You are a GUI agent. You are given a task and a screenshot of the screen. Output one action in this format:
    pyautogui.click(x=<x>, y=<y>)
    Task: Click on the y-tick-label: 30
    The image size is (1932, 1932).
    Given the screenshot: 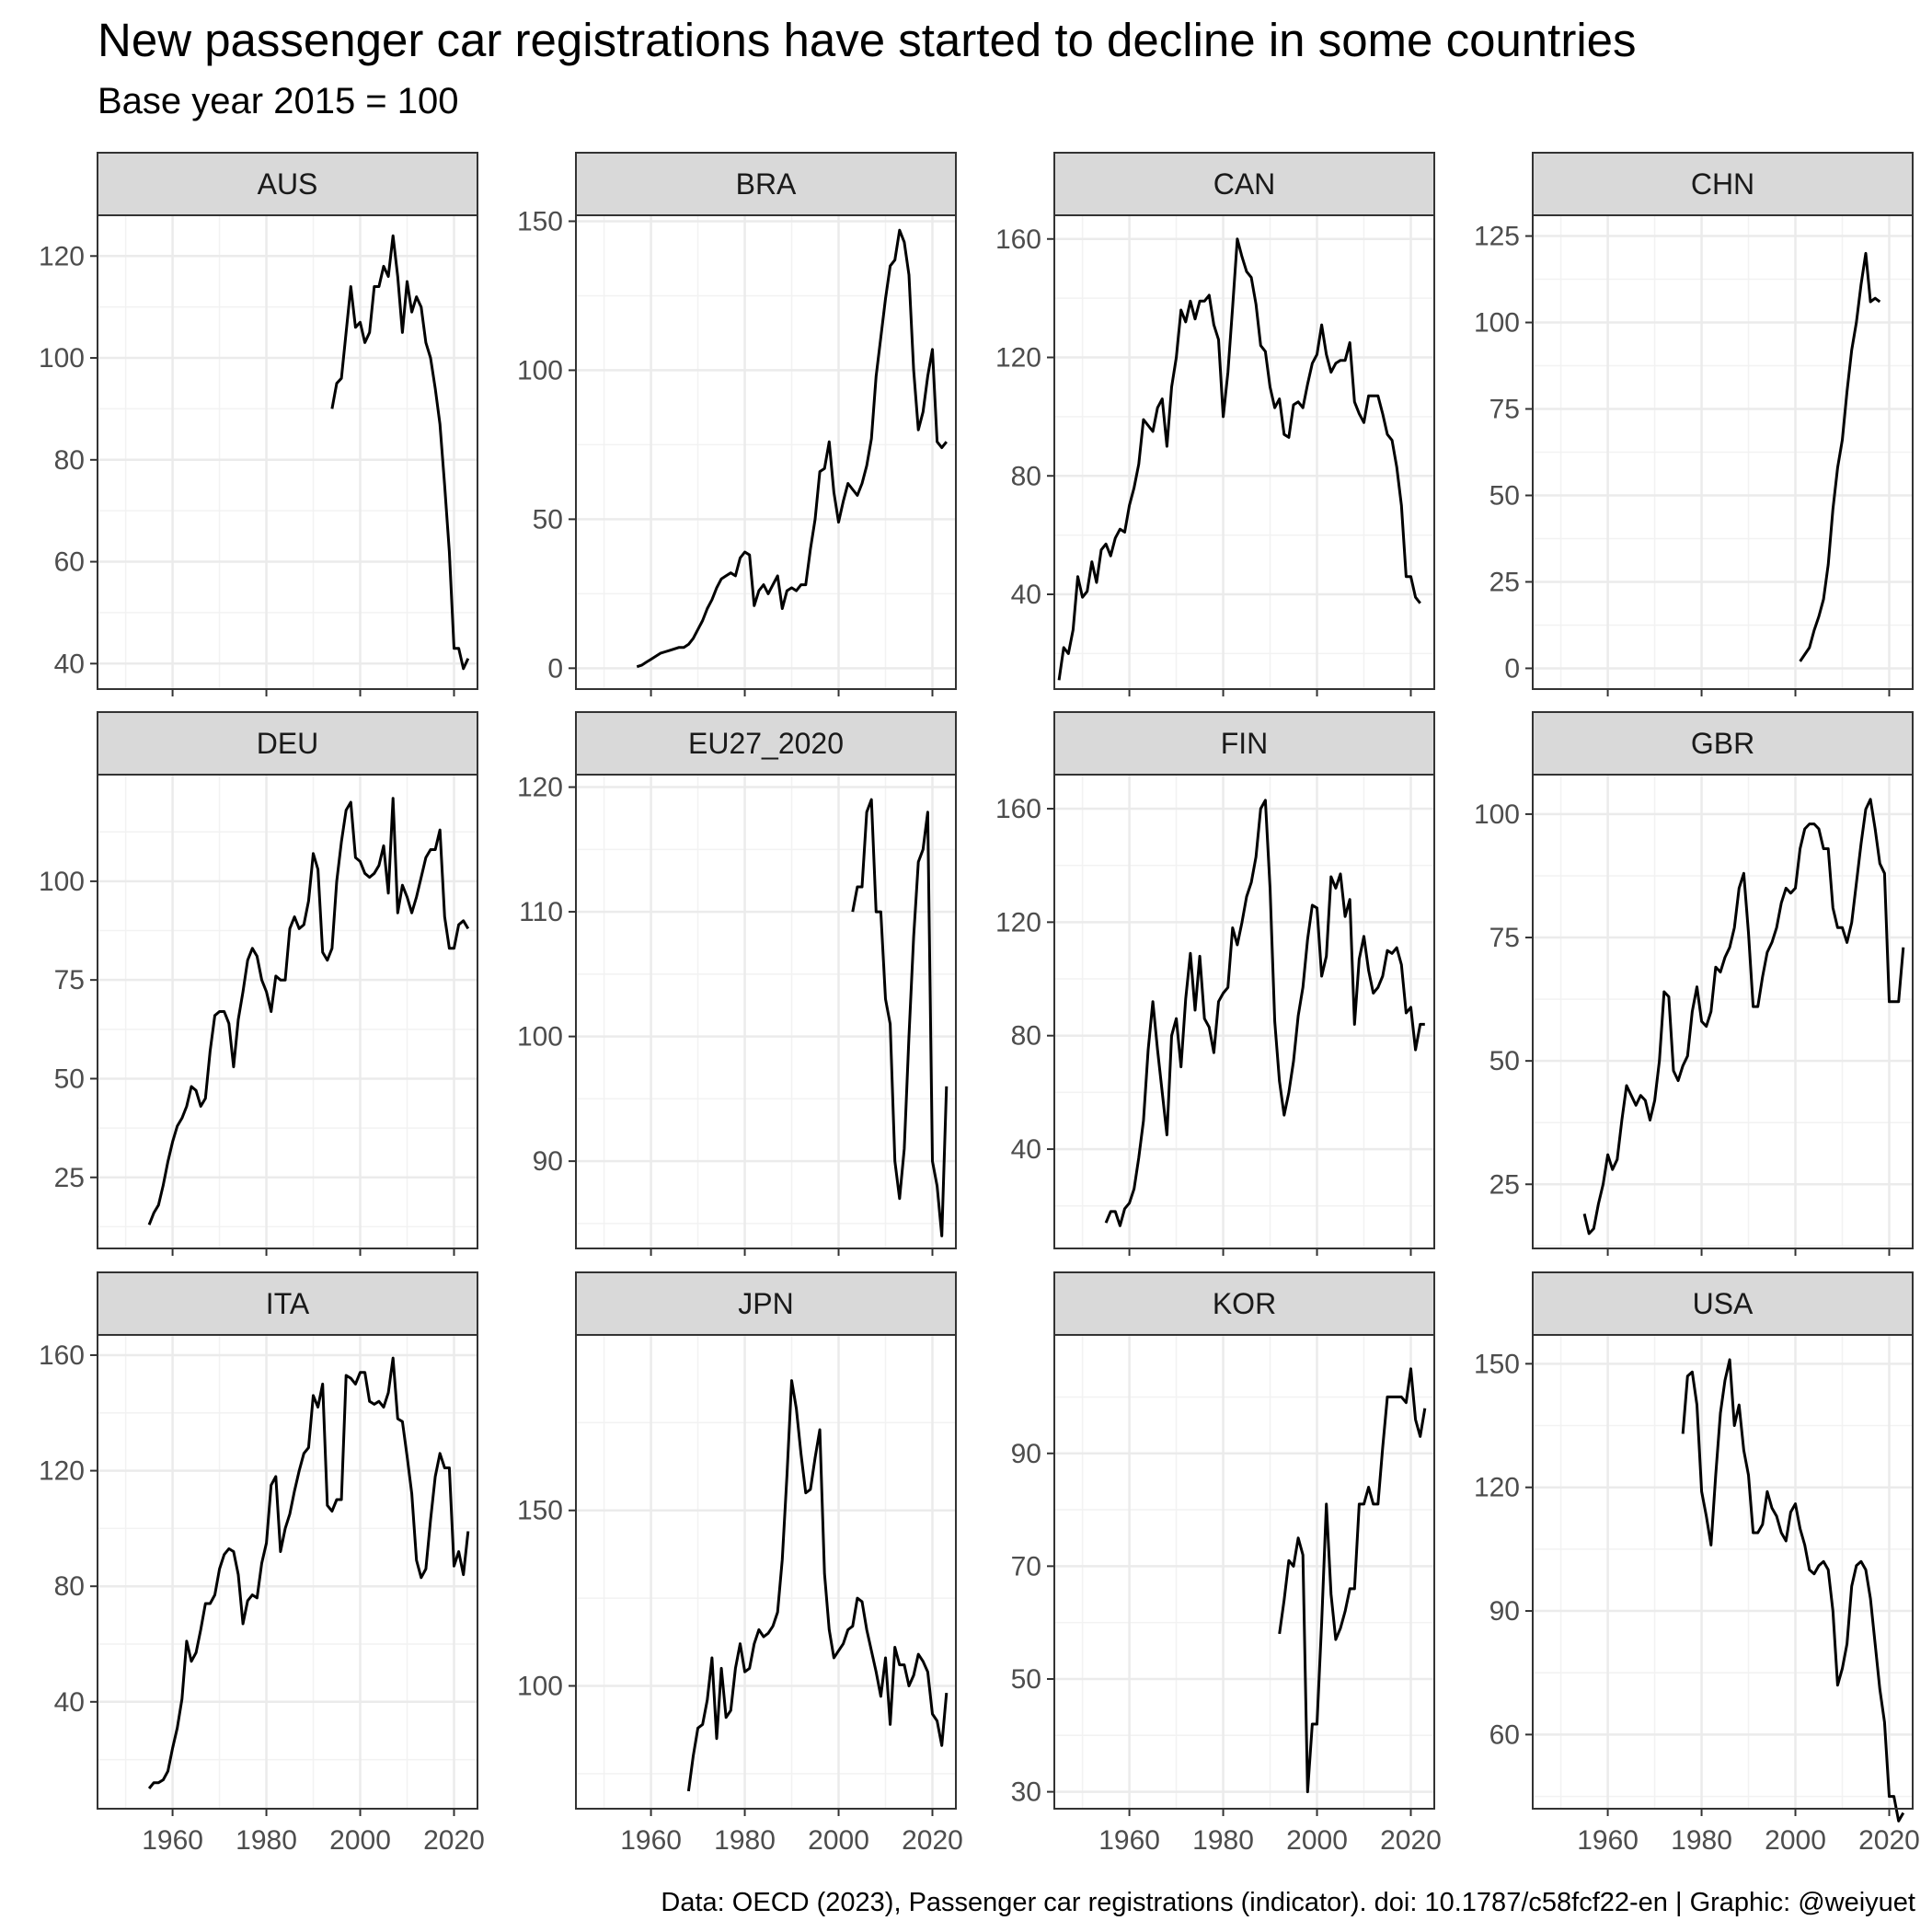 What is the action you would take?
    pyautogui.click(x=1026, y=1792)
    